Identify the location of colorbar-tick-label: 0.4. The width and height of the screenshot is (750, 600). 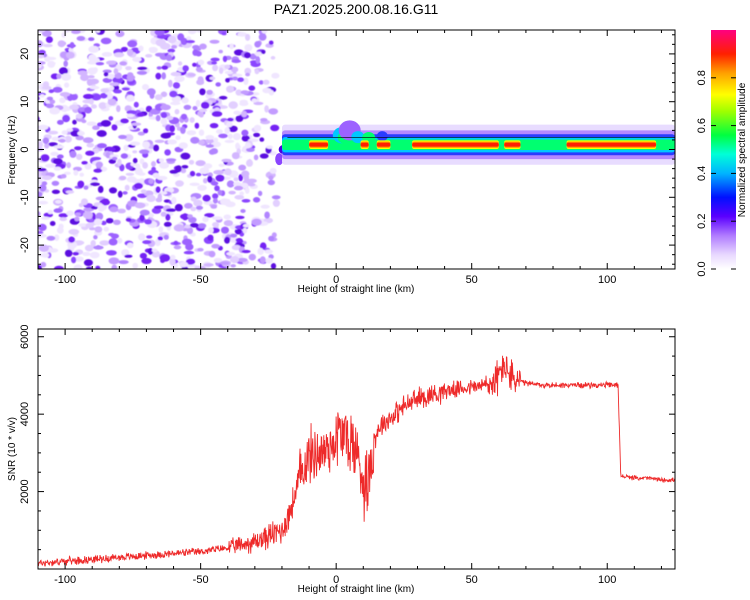
(702, 173).